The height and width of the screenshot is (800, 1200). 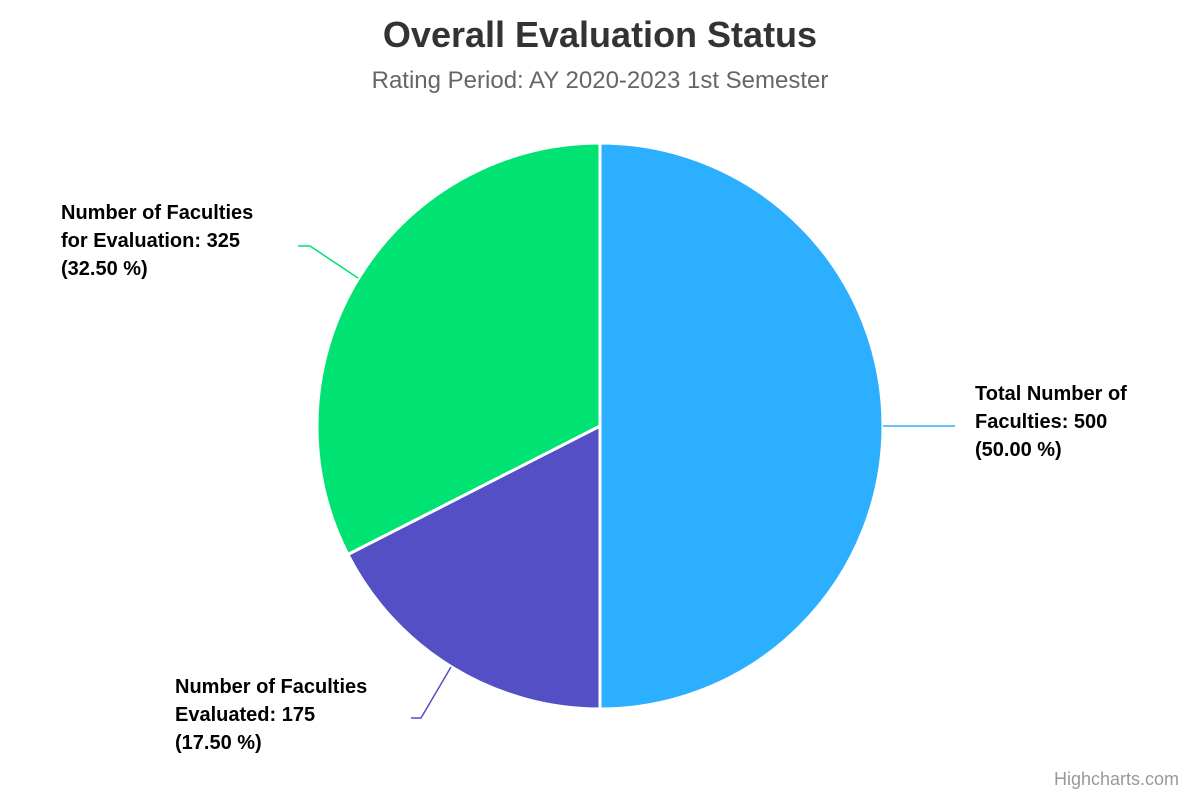 I want to click on data-label-line: Faculties: 500, so click(x=1041, y=422).